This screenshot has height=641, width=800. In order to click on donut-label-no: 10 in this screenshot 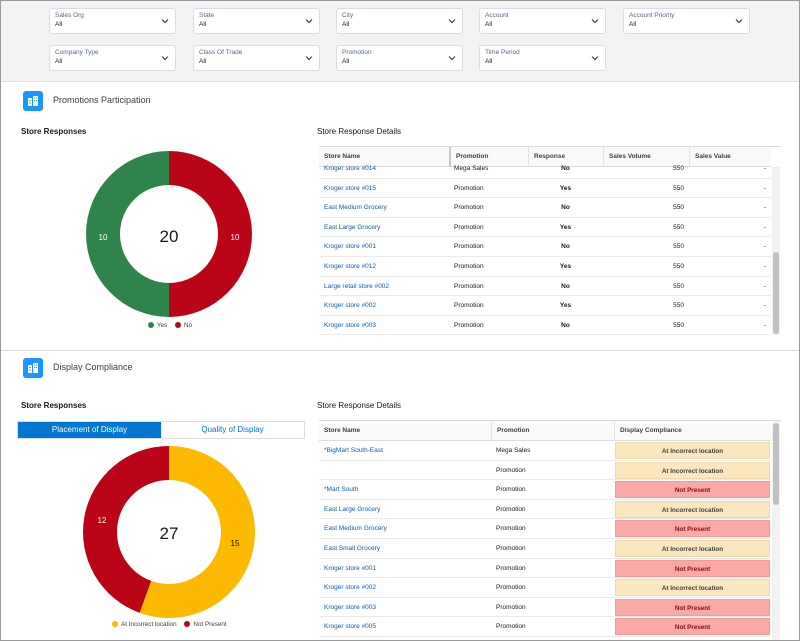, I will do `click(235, 237)`.